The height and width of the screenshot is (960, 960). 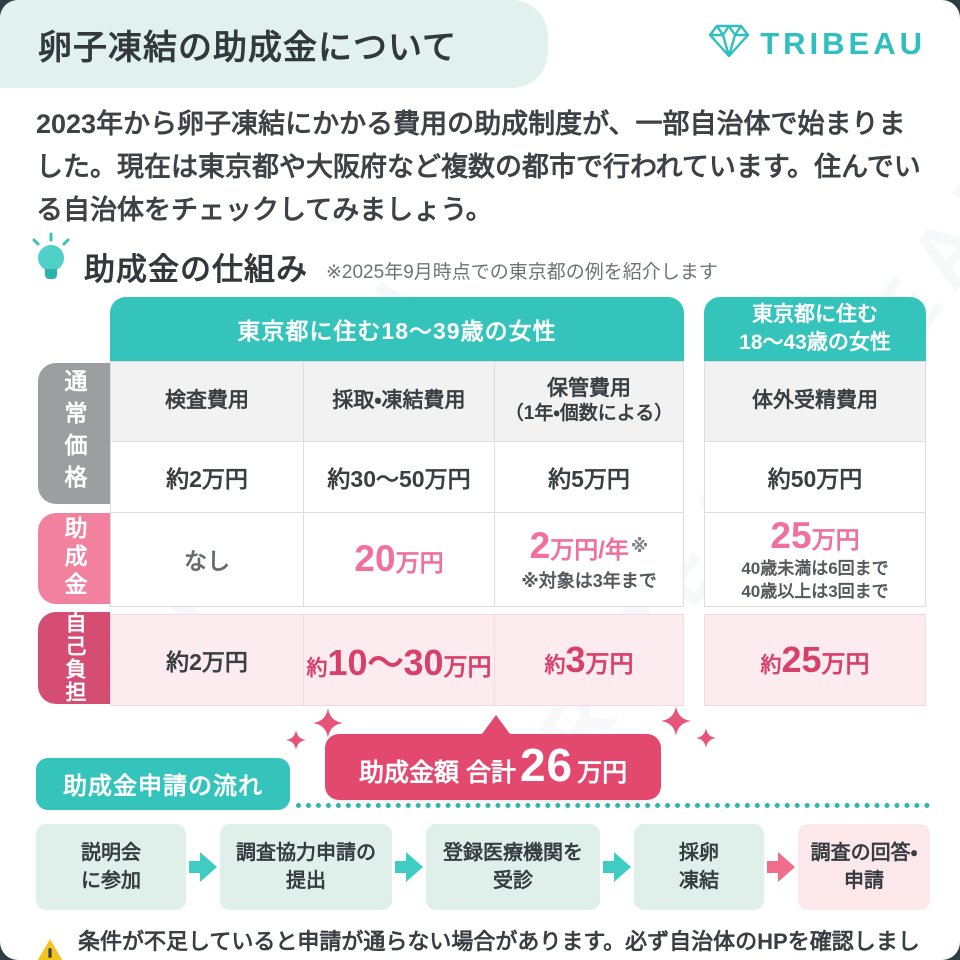 What do you see at coordinates (513, 866) in the screenshot?
I see `flow-step-clinic-visit: 登録医療機関を 受診` at bounding box center [513, 866].